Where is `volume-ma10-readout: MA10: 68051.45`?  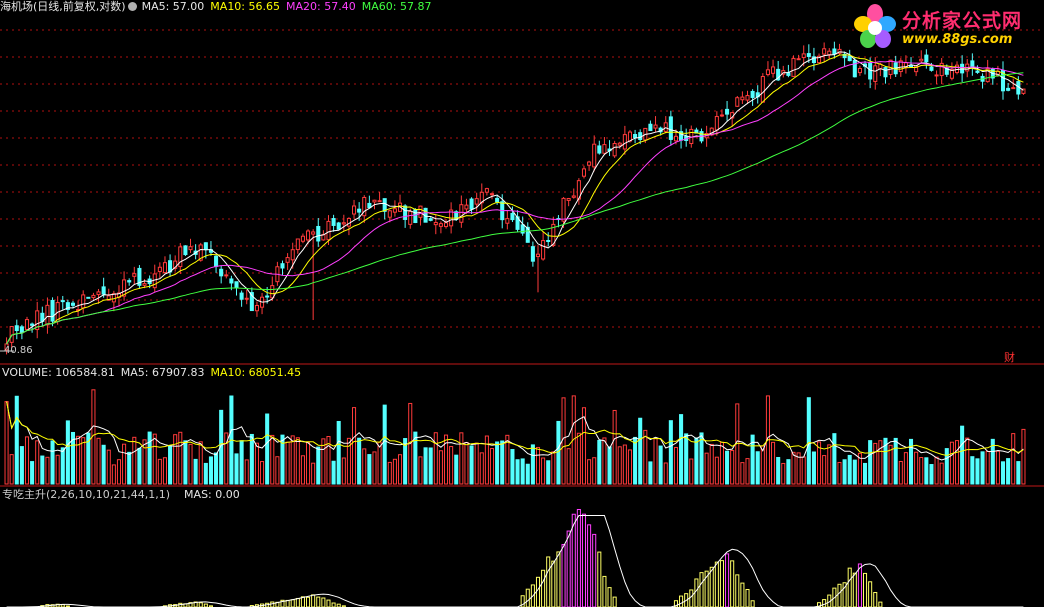 volume-ma10-readout: MA10: 68051.45 is located at coordinates (256, 372).